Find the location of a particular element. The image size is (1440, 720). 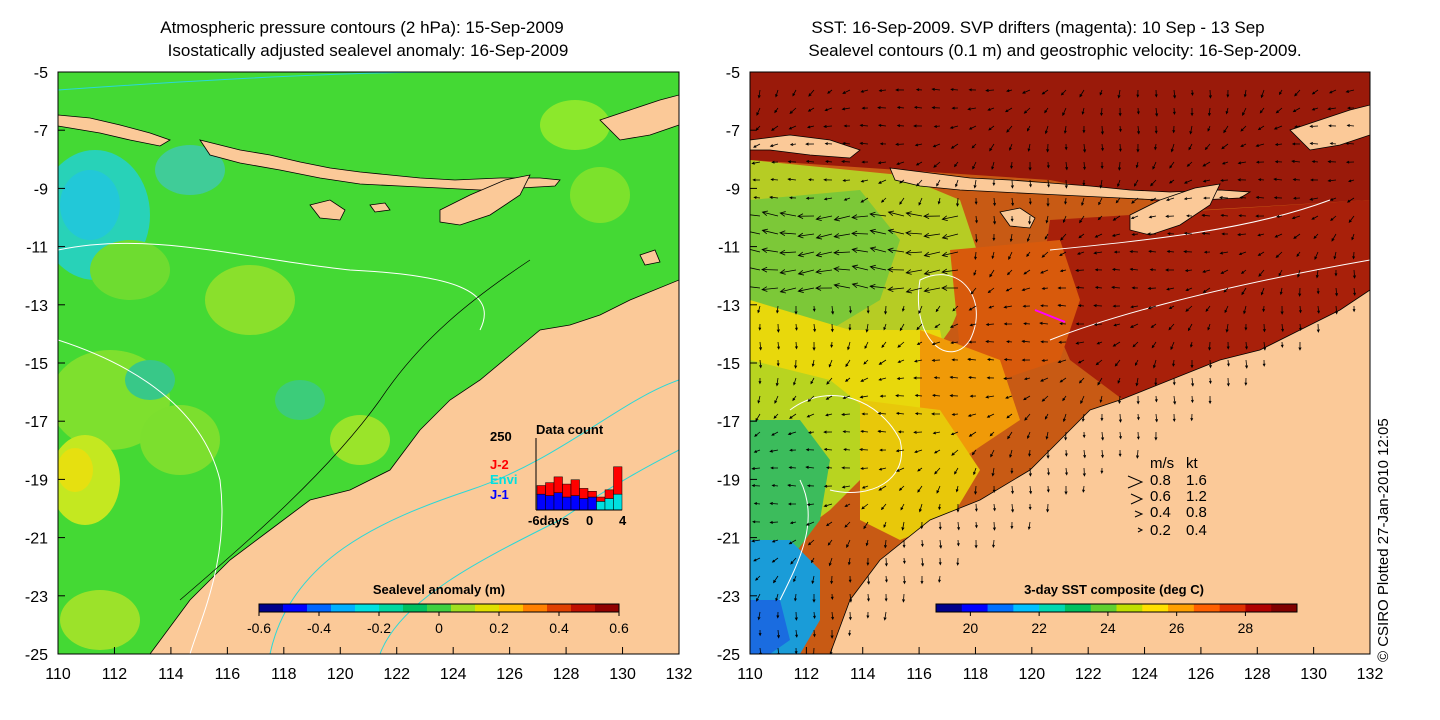

right-y-tick-label: -15 is located at coordinates (728, 364).